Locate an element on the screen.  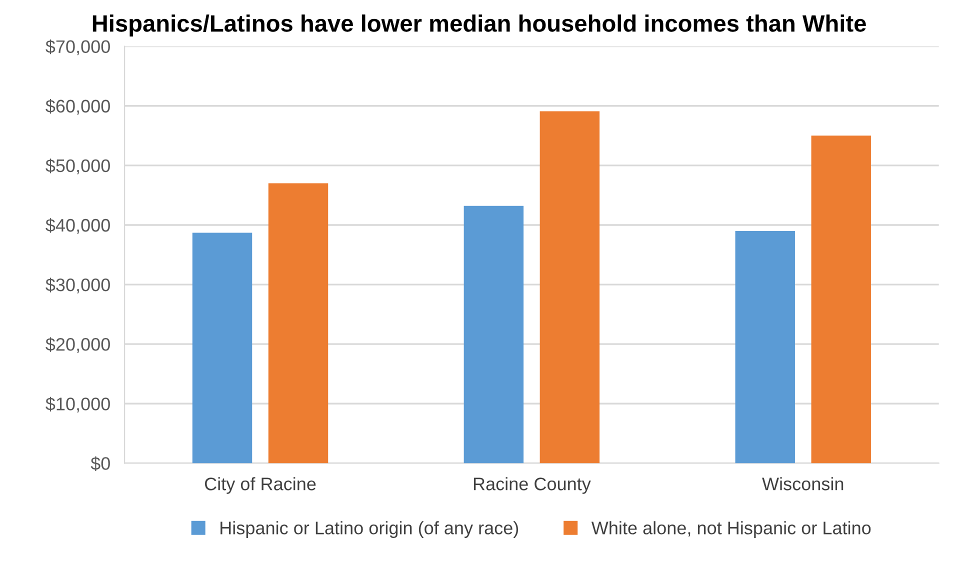
legend-label: Hispanic or Latino origin (of any race) is located at coordinates (369, 529).